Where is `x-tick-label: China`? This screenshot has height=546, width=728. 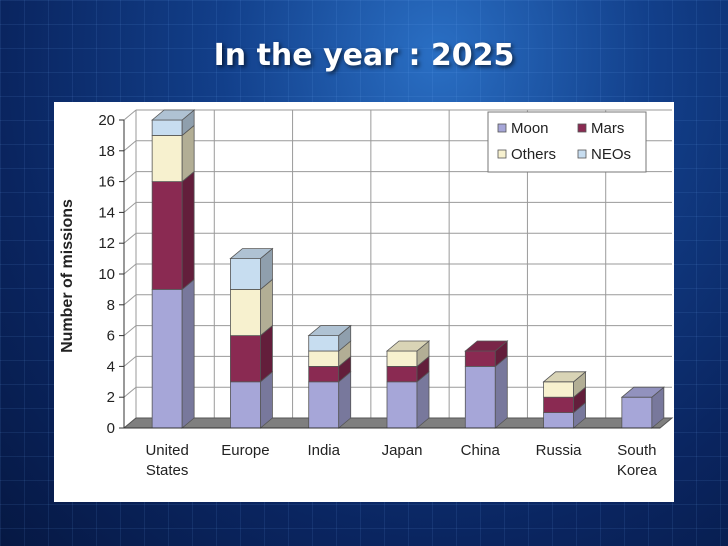 x-tick-label: China is located at coordinates (481, 450).